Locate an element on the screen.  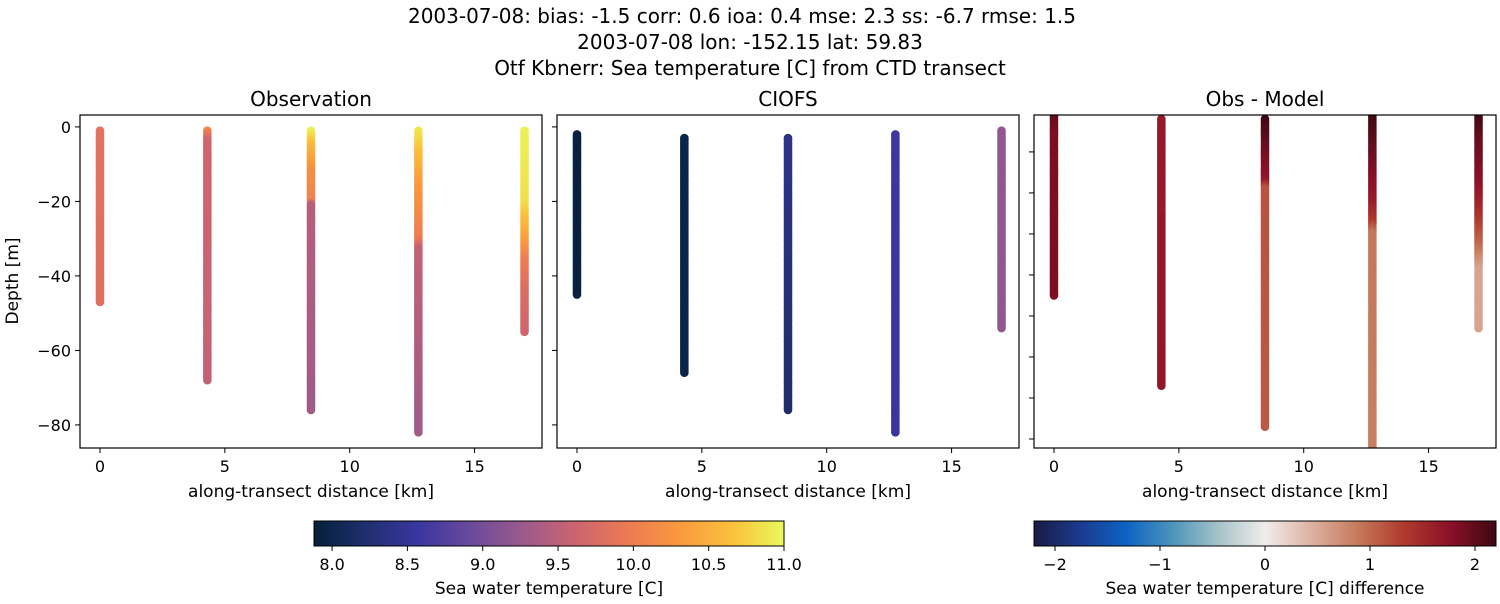
y-tick-label: −80 is located at coordinates (54, 425).